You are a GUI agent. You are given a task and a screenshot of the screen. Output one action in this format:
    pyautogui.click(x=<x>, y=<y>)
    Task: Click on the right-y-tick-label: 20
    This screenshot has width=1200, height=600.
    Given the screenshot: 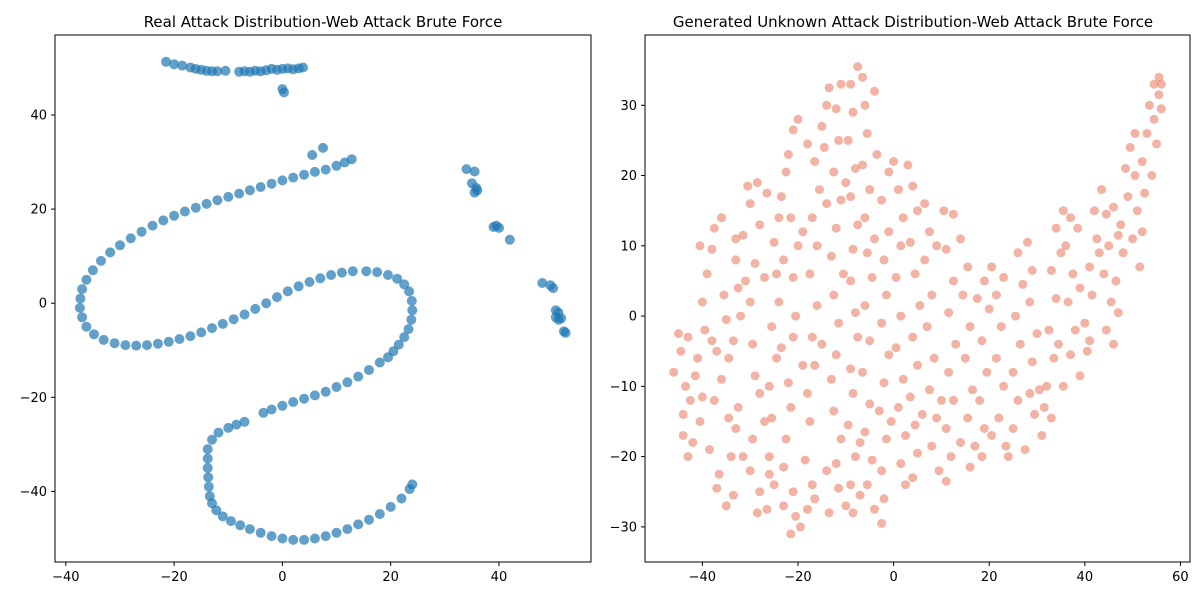 What is the action you would take?
    pyautogui.click(x=628, y=176)
    